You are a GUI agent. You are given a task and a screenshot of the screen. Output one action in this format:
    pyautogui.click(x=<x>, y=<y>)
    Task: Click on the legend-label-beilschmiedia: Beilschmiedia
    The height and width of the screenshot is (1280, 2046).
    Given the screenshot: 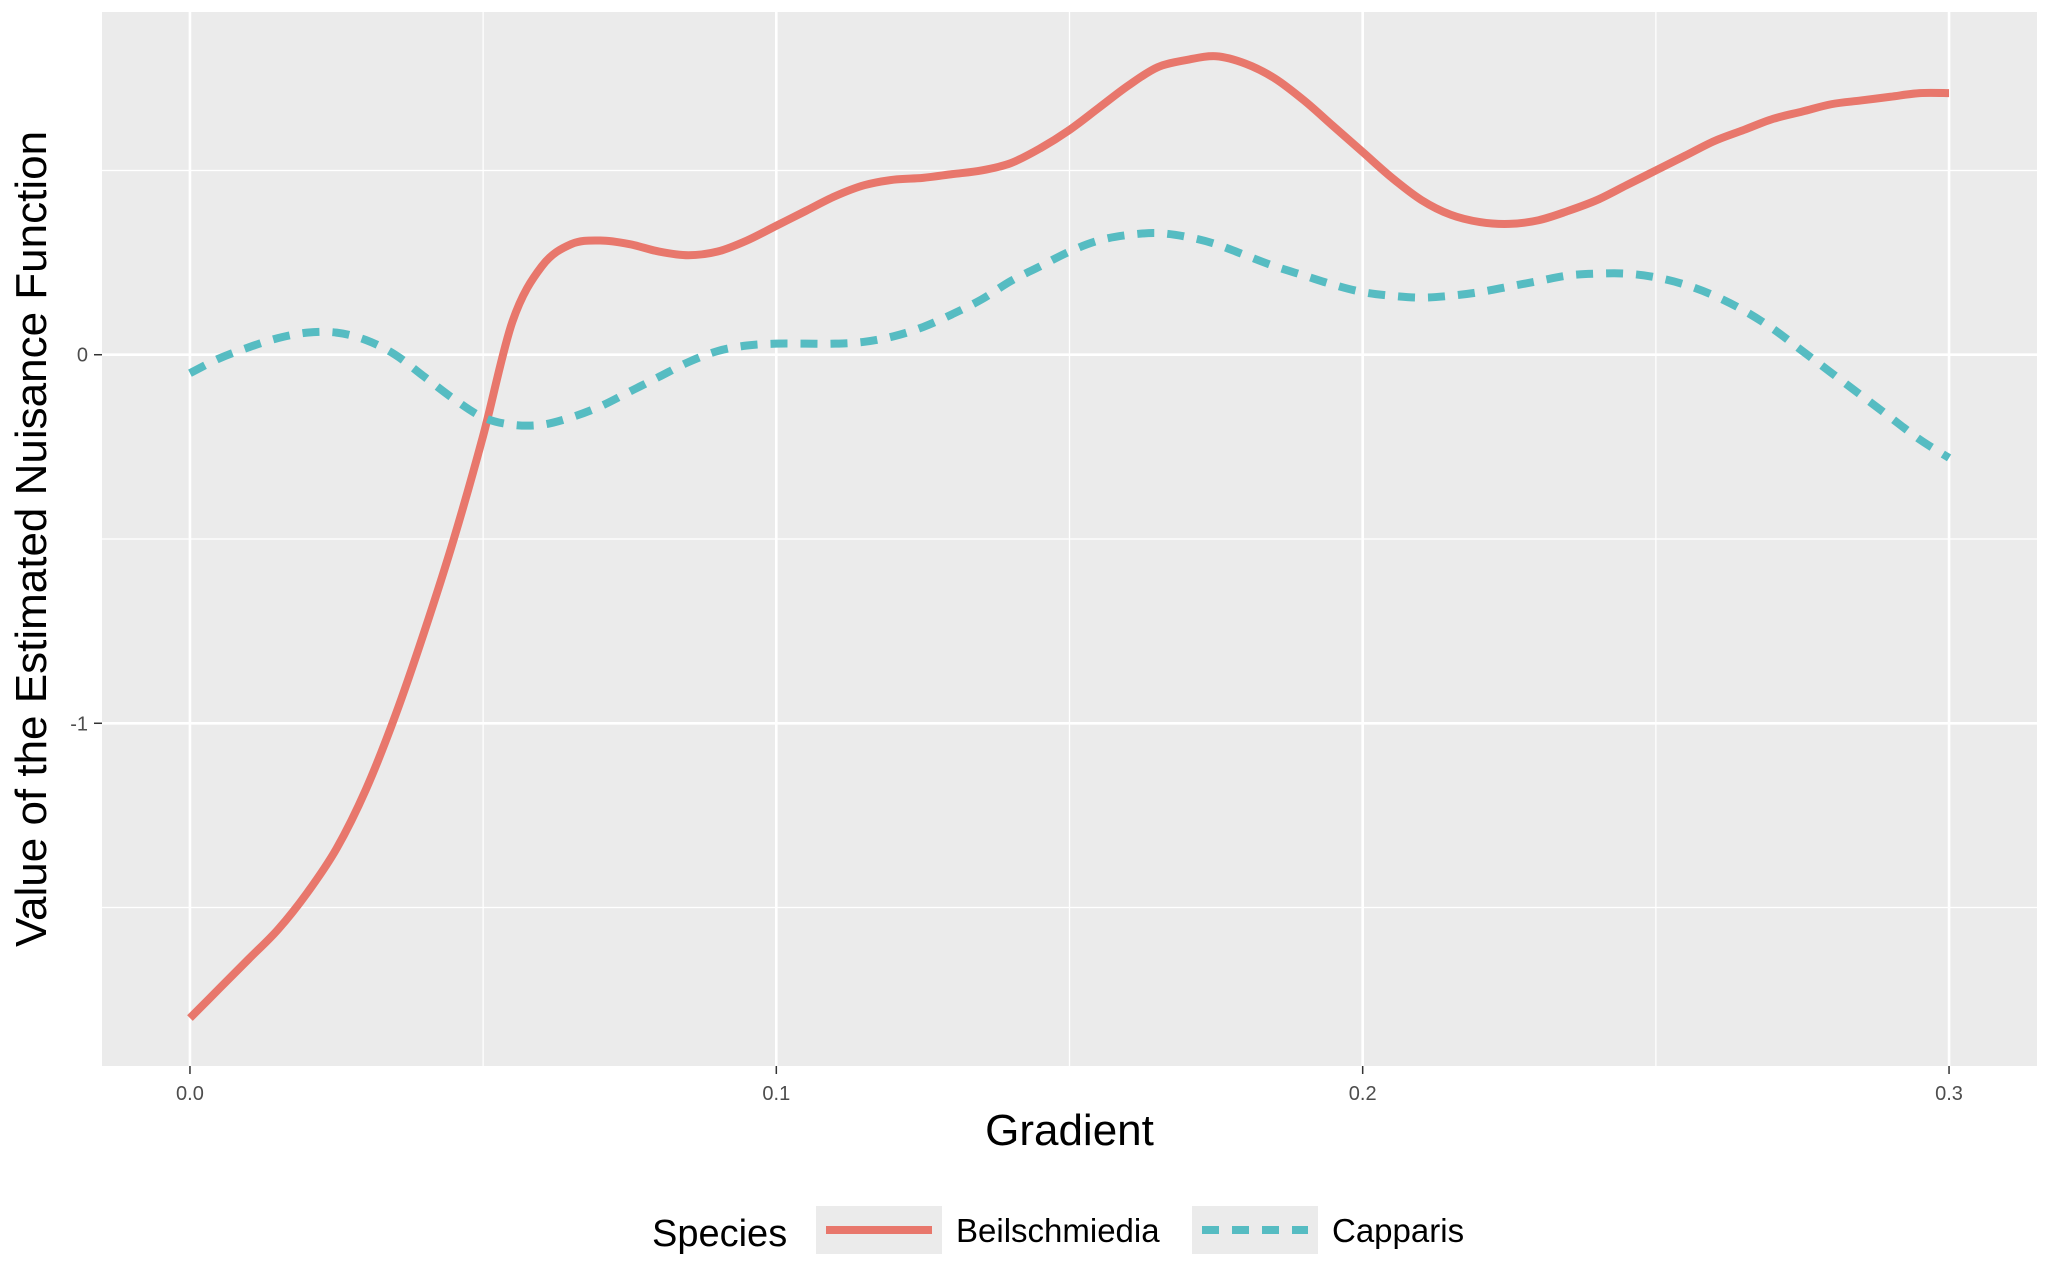 What is the action you would take?
    pyautogui.click(x=1058, y=1230)
    